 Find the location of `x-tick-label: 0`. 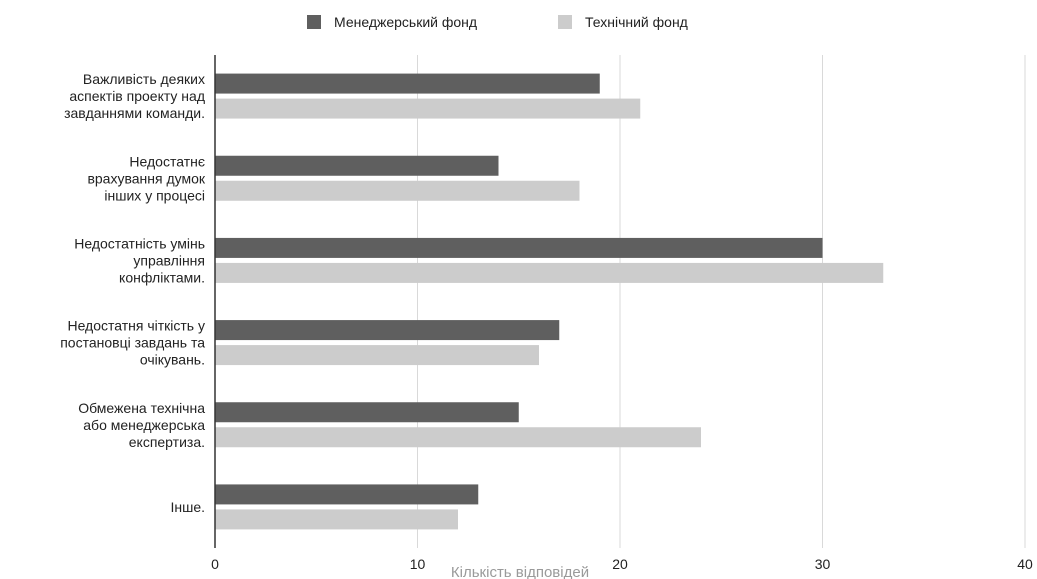

x-tick-label: 0 is located at coordinates (215, 564).